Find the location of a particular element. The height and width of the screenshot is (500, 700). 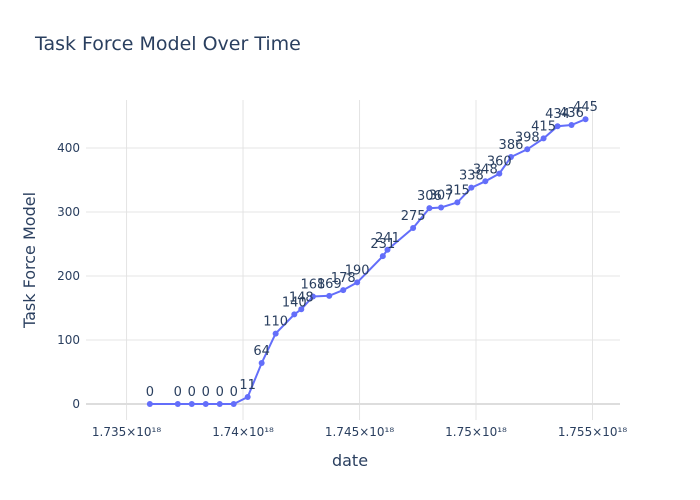

y-tick-label: 100 is located at coordinates (68, 340).